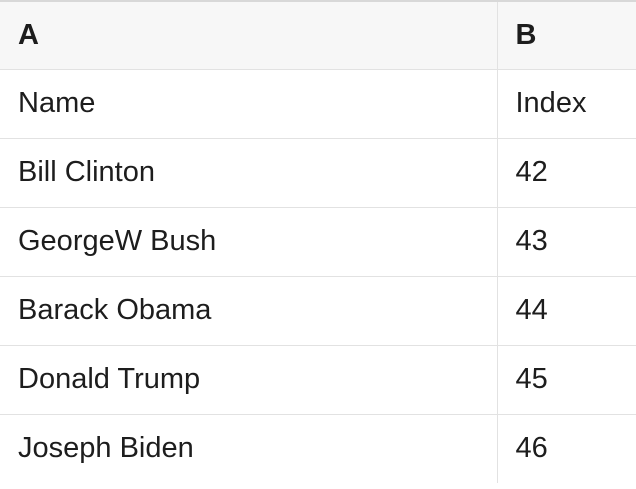 This screenshot has height=489, width=636. I want to click on table-row: Barack Obama 44, so click(318, 311).